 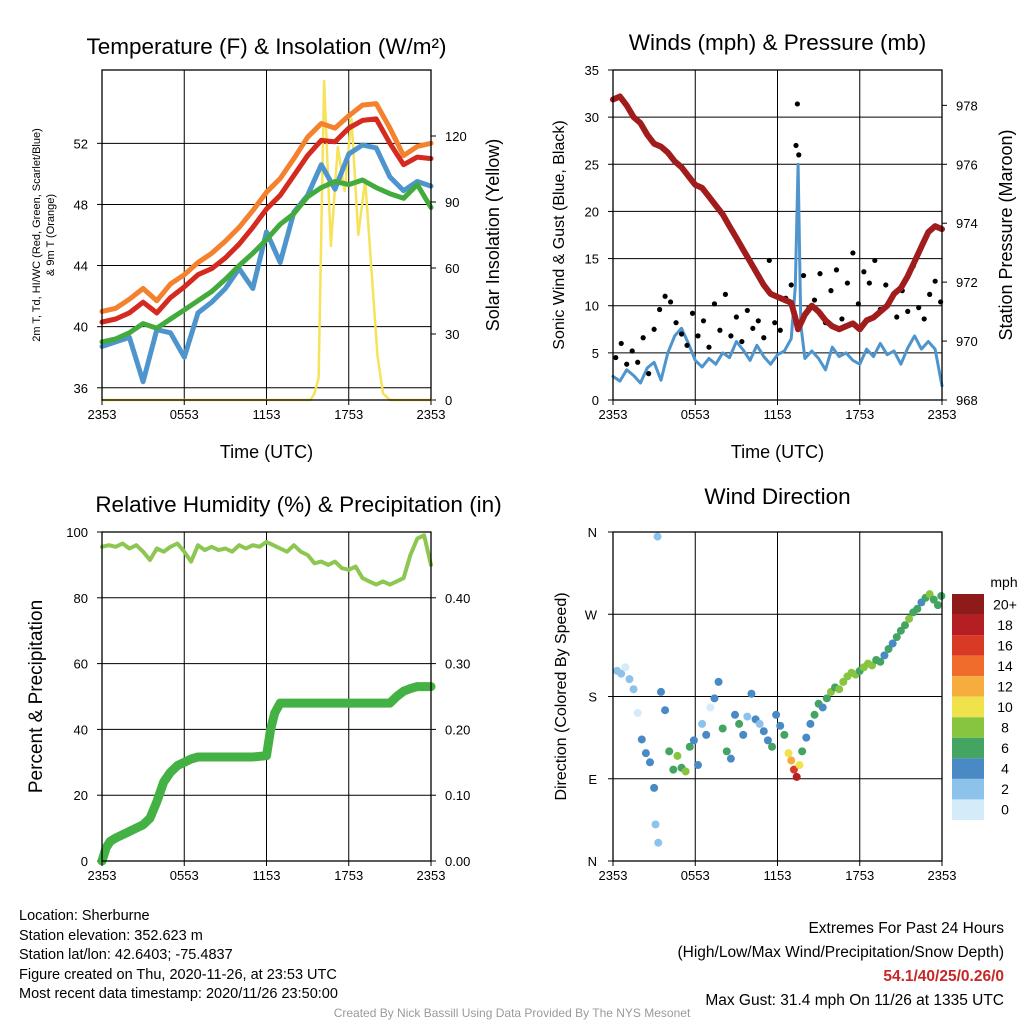 I want to click on y-tick-label: 5, so click(x=595, y=353).